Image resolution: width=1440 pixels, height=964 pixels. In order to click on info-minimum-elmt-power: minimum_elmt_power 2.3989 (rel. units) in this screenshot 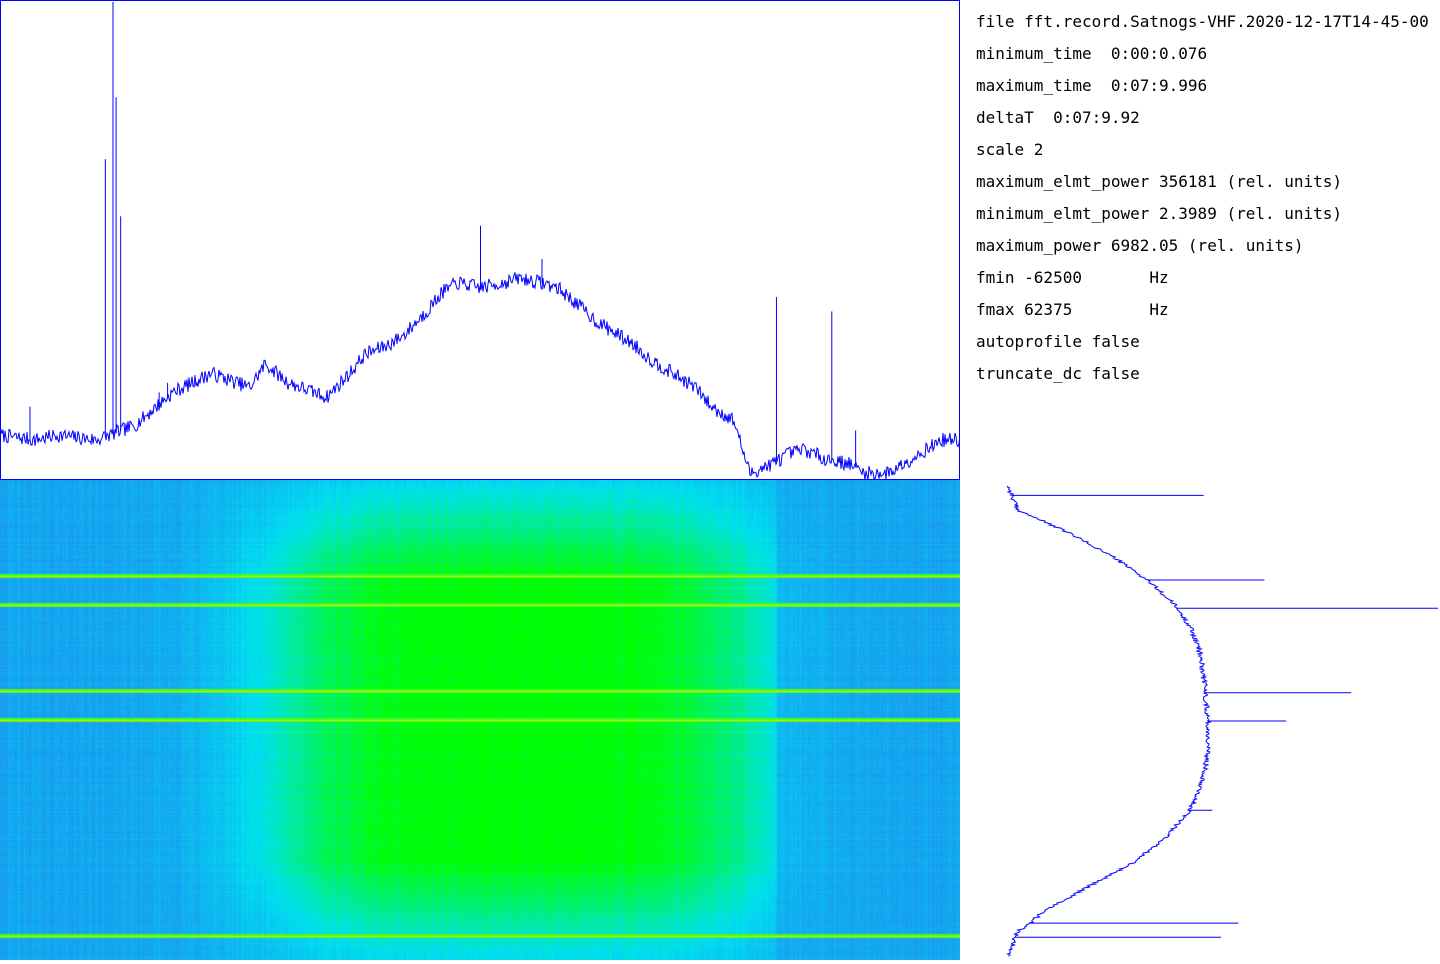, I will do `click(1159, 213)`.